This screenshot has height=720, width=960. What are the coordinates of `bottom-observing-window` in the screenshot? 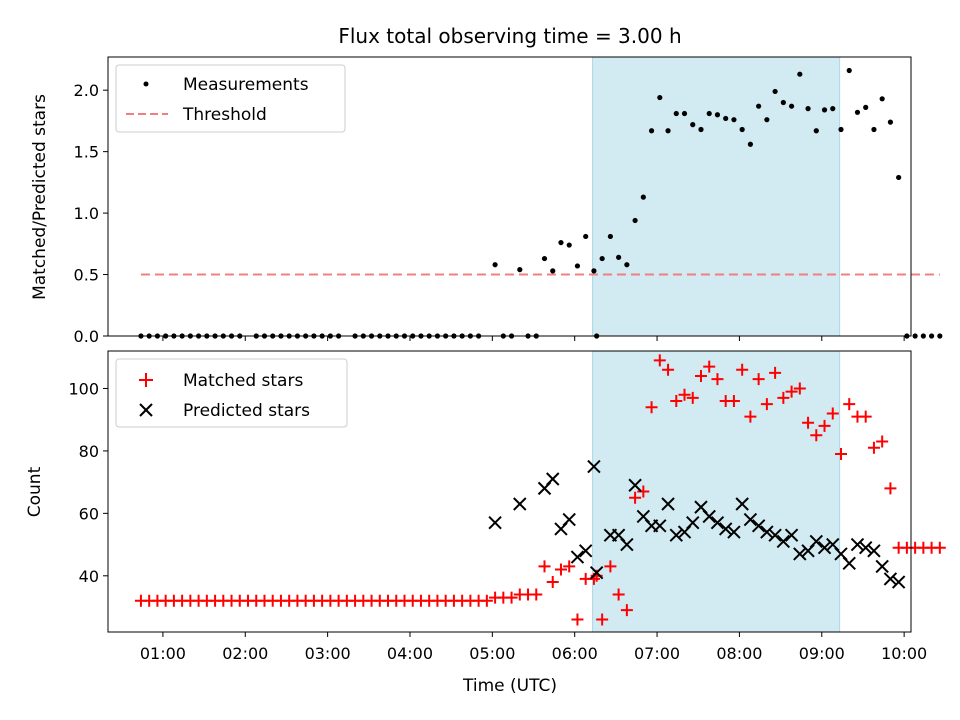 It's located at (716, 491).